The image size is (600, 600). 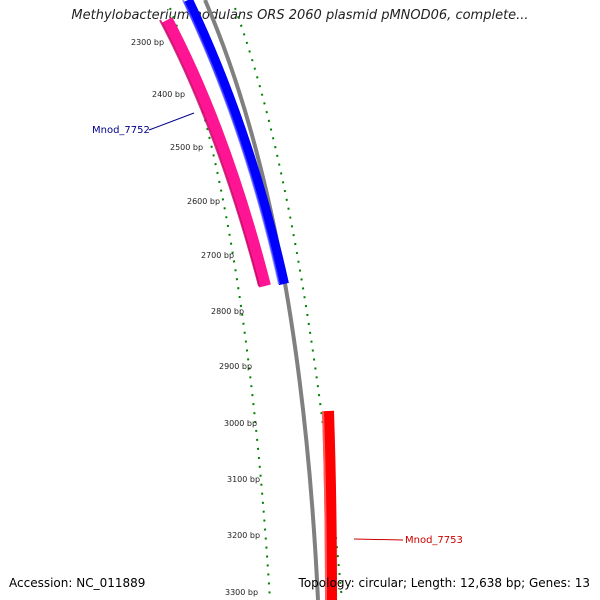 What do you see at coordinates (241, 592) in the screenshot?
I see `tick-label: 3300 bp` at bounding box center [241, 592].